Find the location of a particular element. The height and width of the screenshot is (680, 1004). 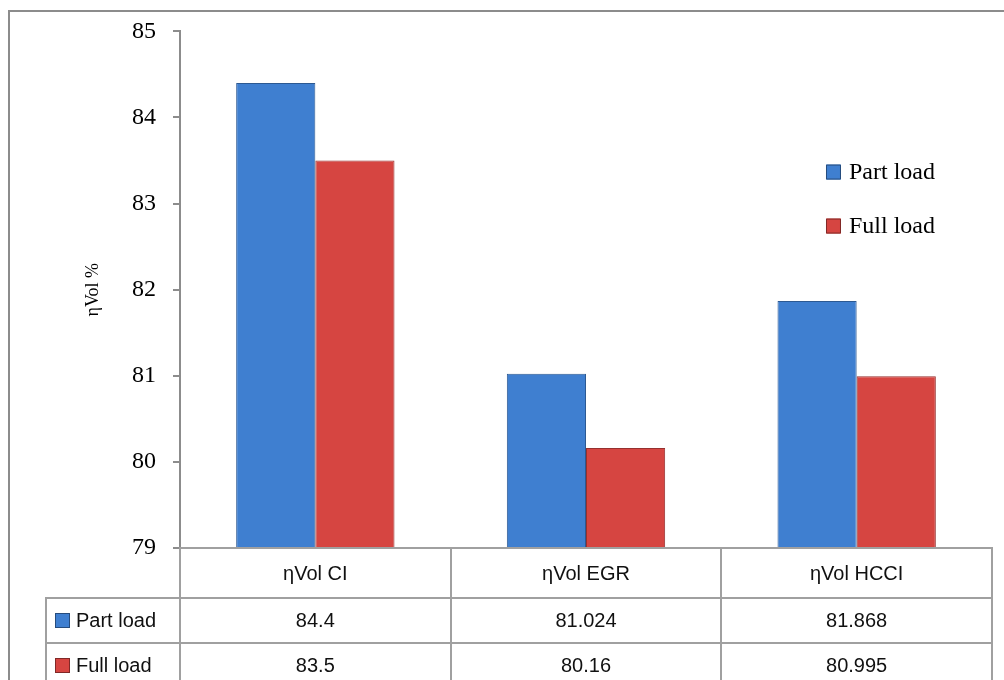

y-tick-label: 79 is located at coordinates (144, 546).